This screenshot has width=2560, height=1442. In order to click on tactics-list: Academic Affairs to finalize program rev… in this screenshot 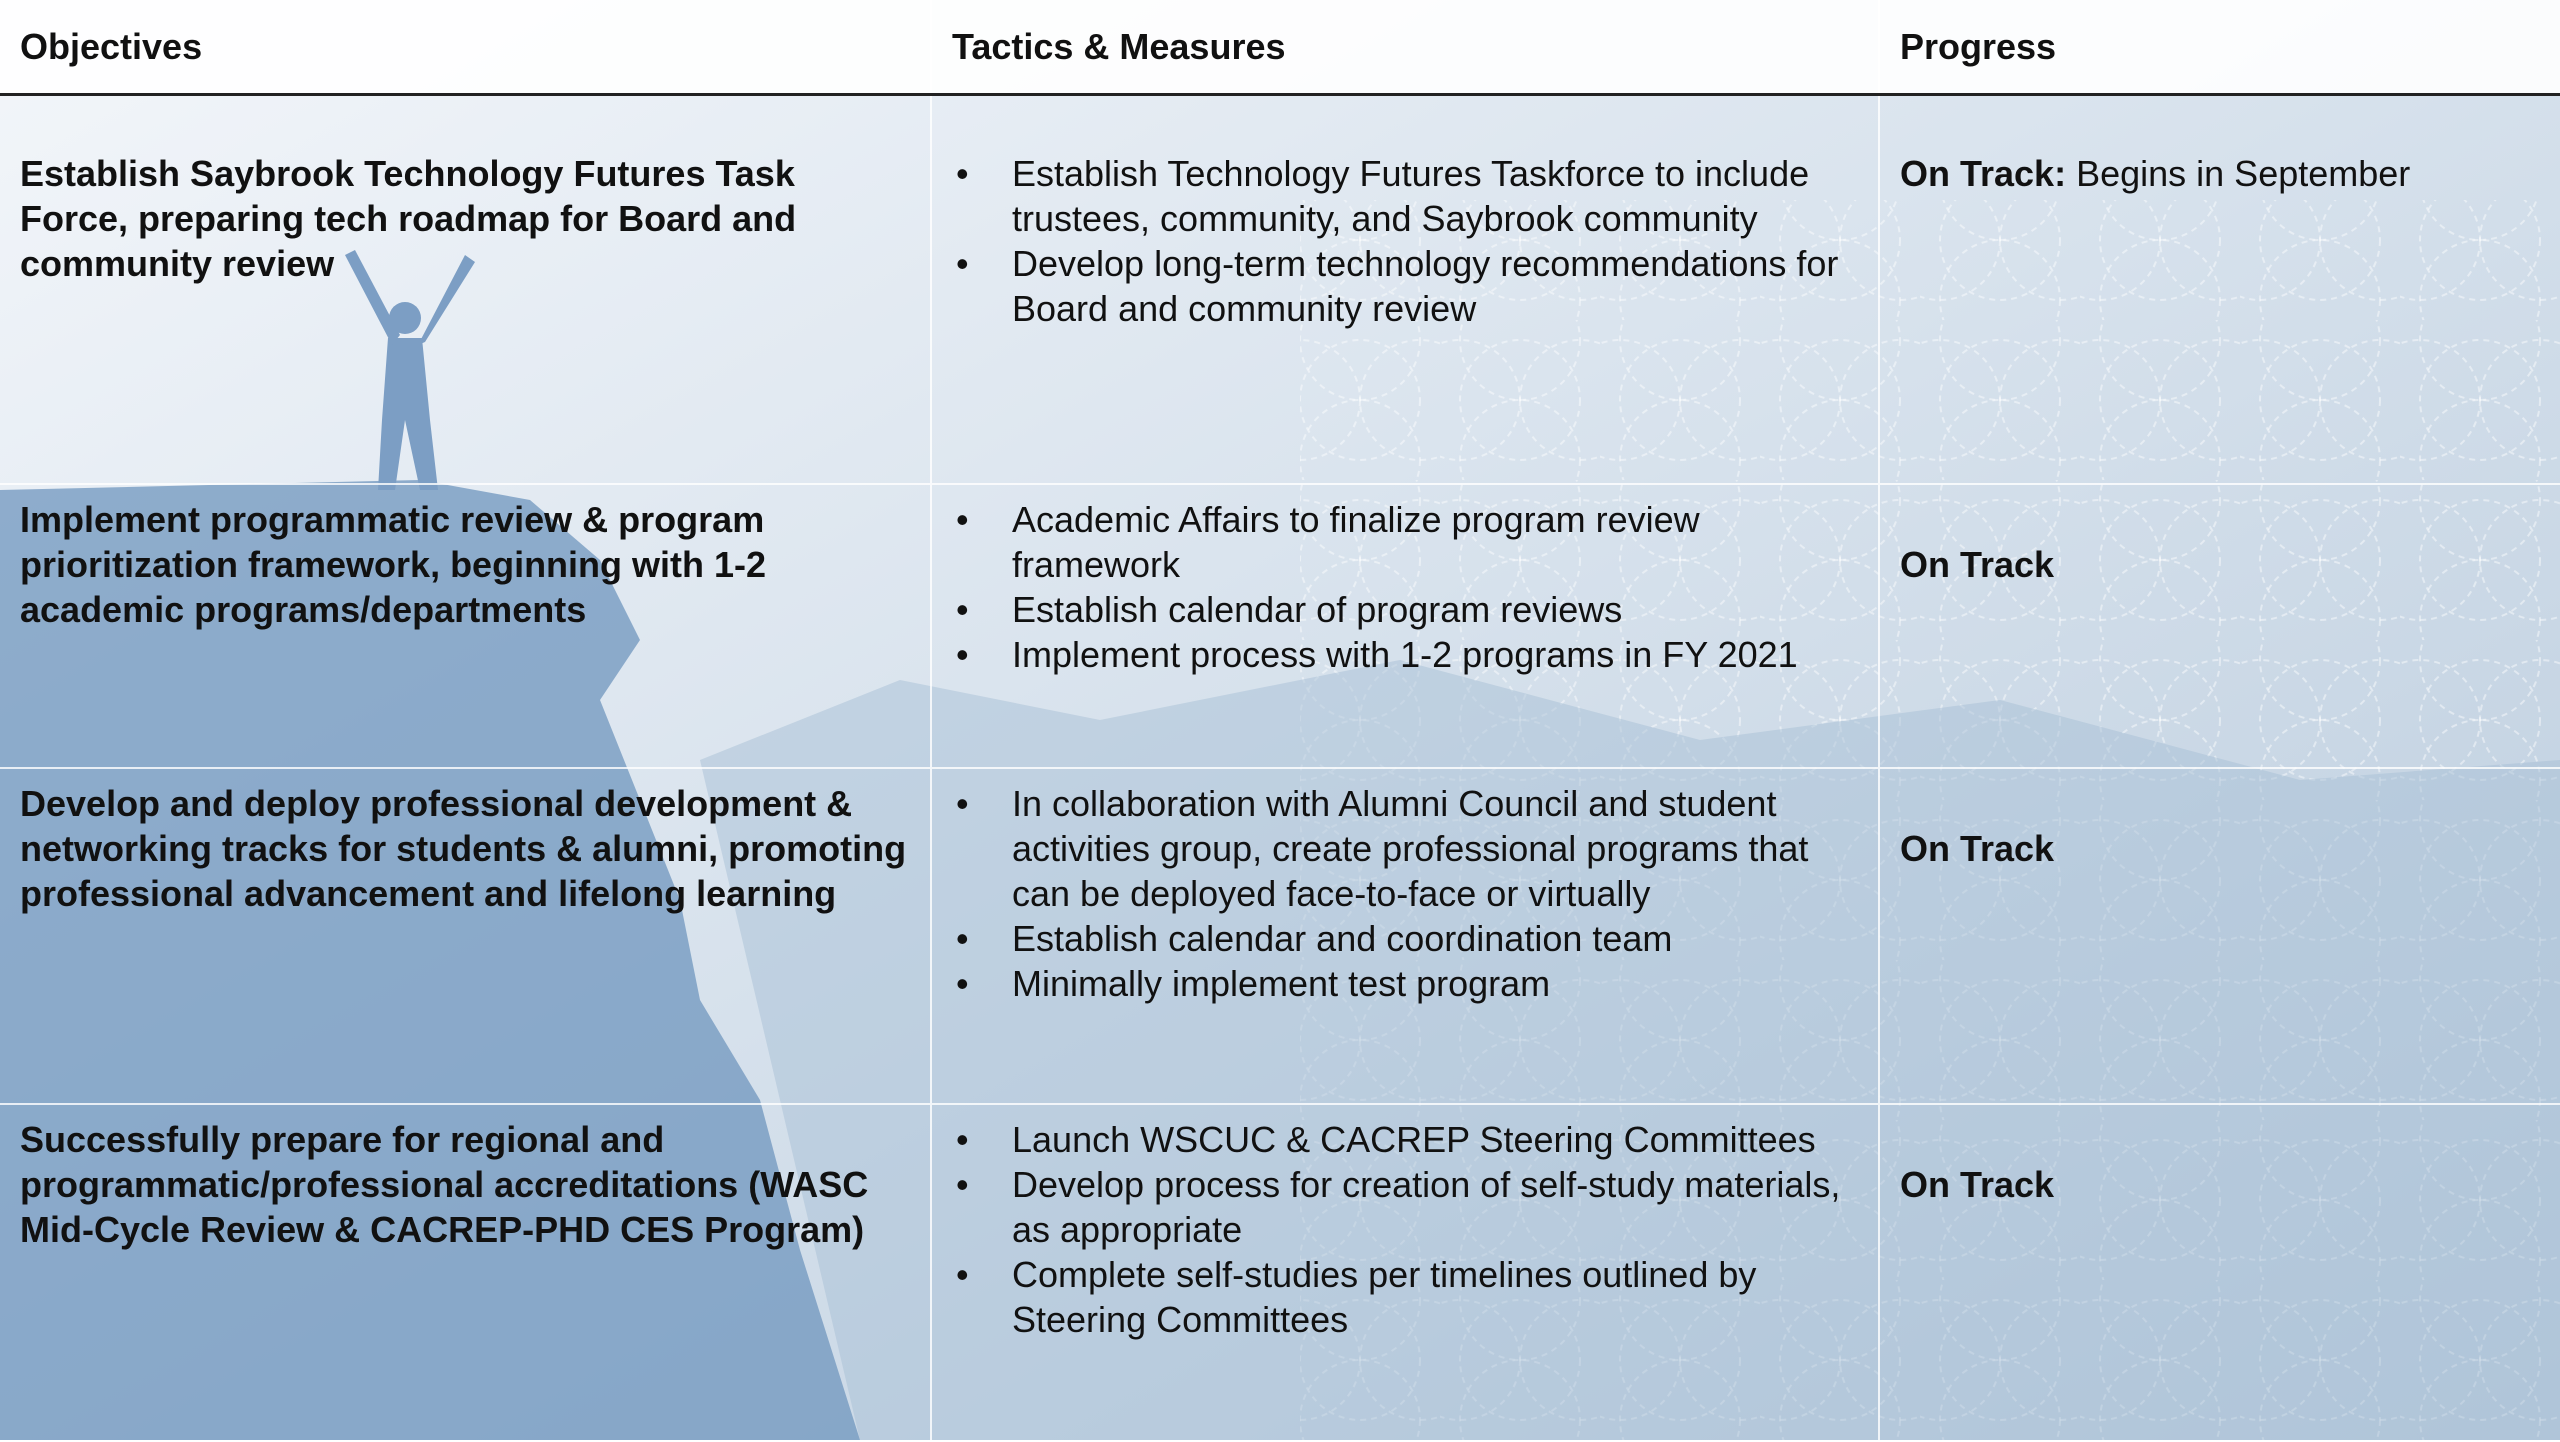, I will do `click(1405, 587)`.